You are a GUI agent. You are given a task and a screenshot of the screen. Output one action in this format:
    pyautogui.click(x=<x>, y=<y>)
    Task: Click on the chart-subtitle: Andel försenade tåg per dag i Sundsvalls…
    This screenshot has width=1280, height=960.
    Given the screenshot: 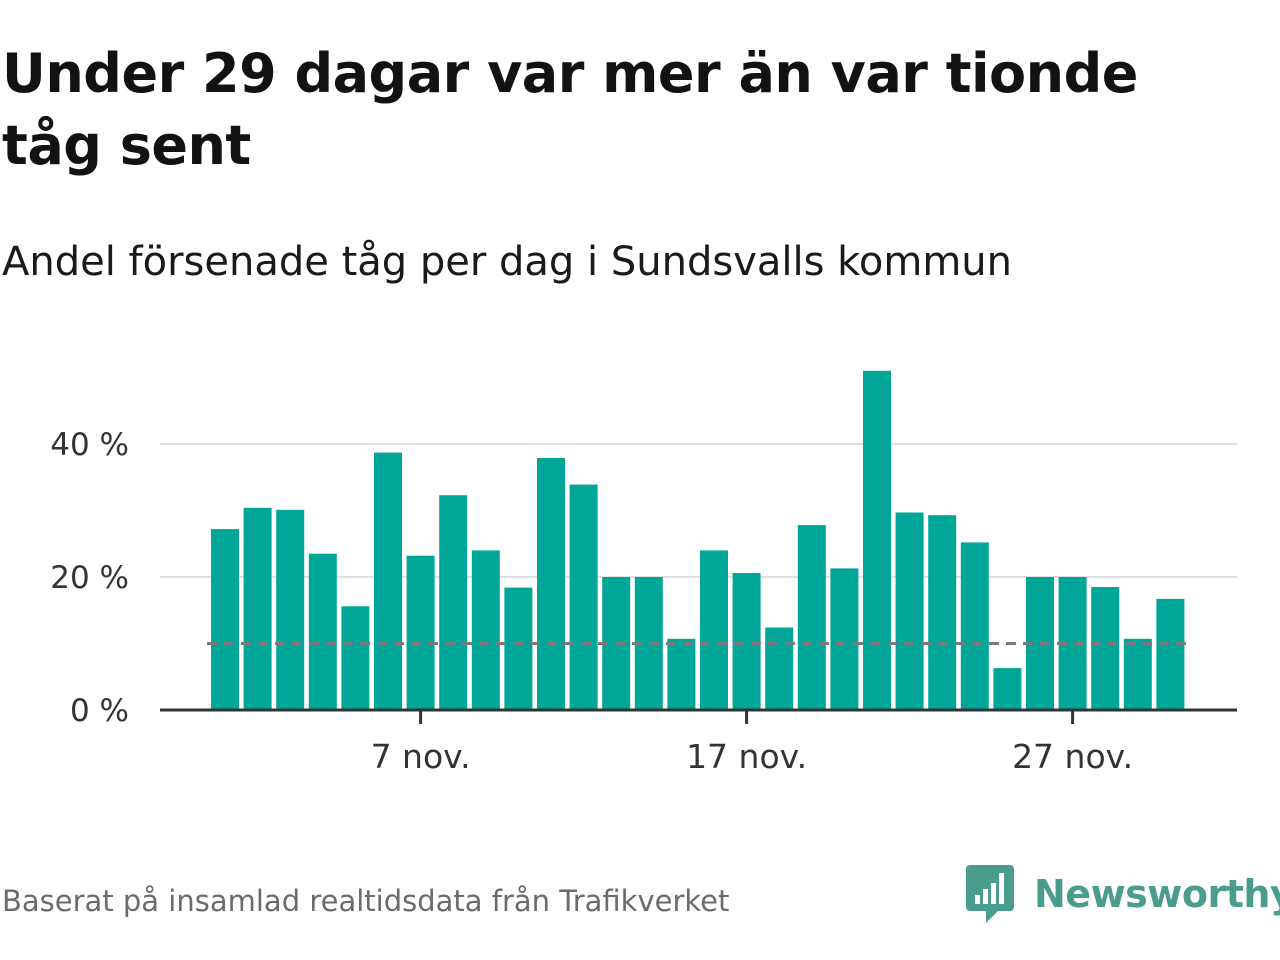 What is the action you would take?
    pyautogui.click(x=507, y=262)
    